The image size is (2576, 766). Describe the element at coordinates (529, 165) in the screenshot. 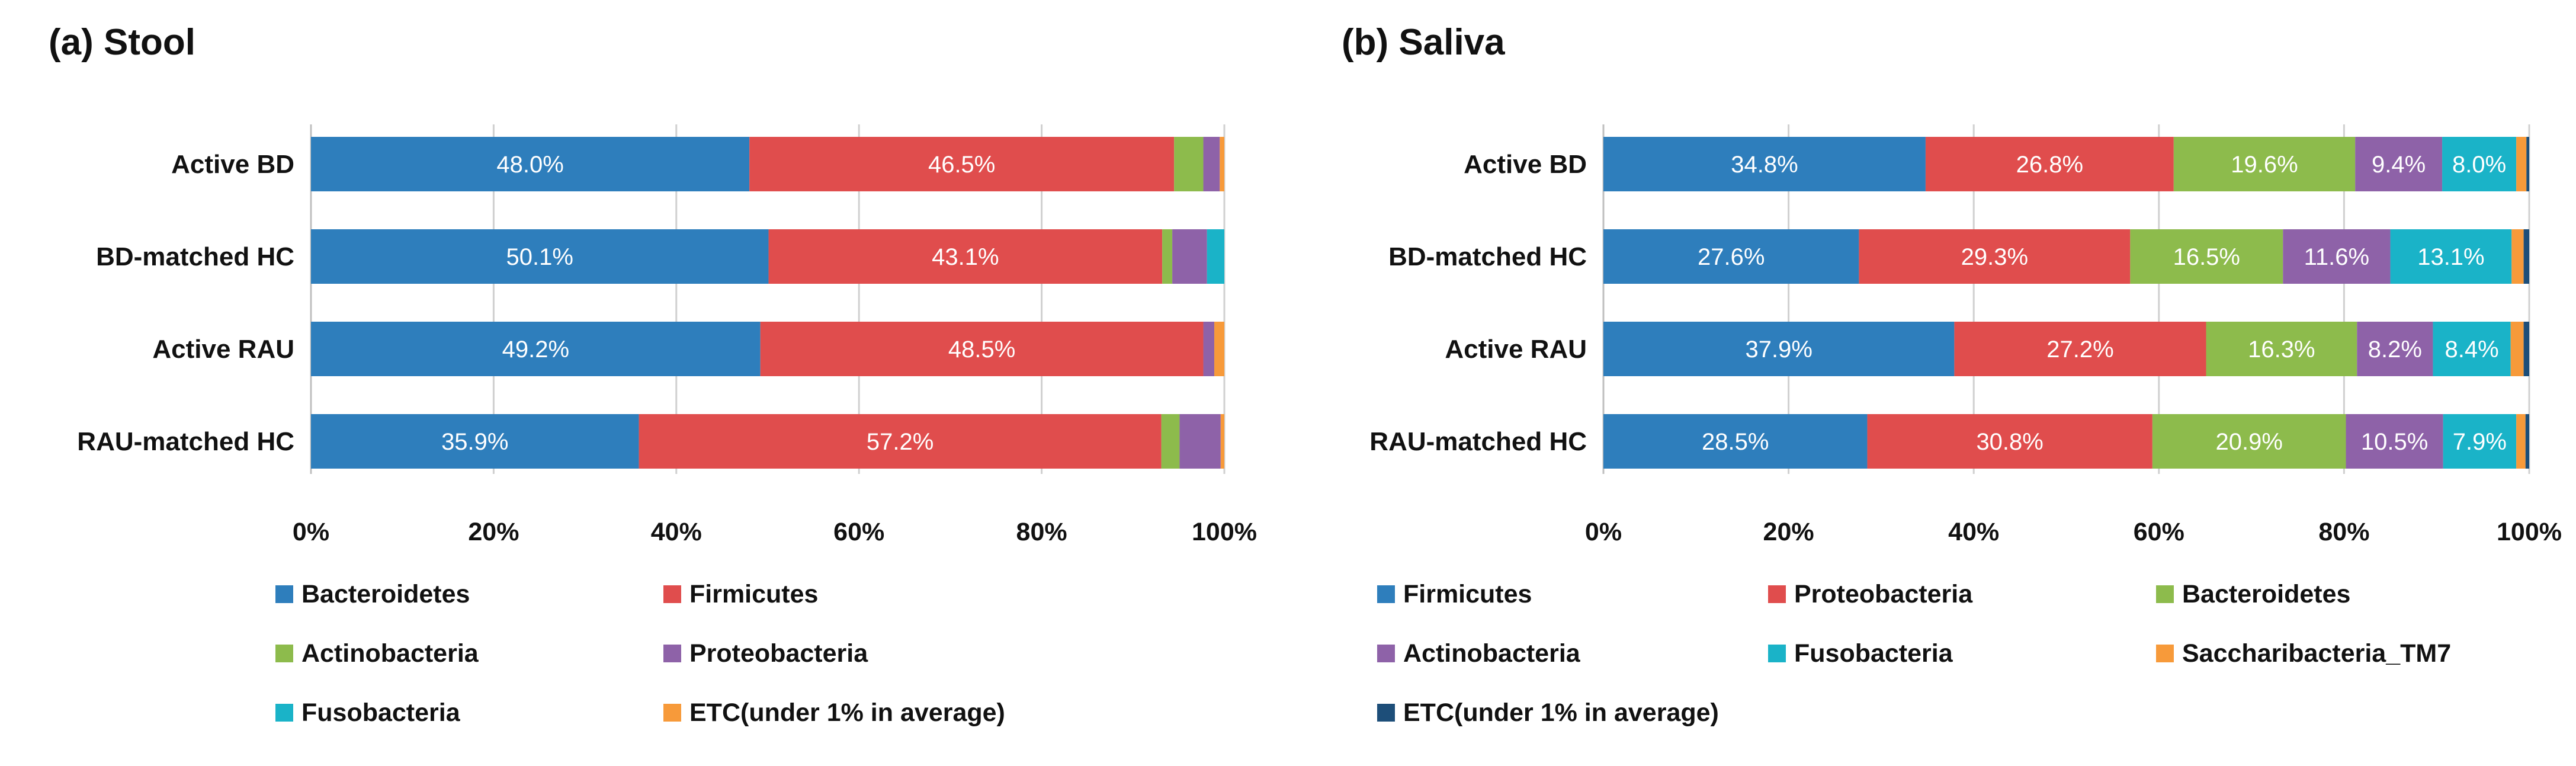

I see `data-label: 48.0%` at that location.